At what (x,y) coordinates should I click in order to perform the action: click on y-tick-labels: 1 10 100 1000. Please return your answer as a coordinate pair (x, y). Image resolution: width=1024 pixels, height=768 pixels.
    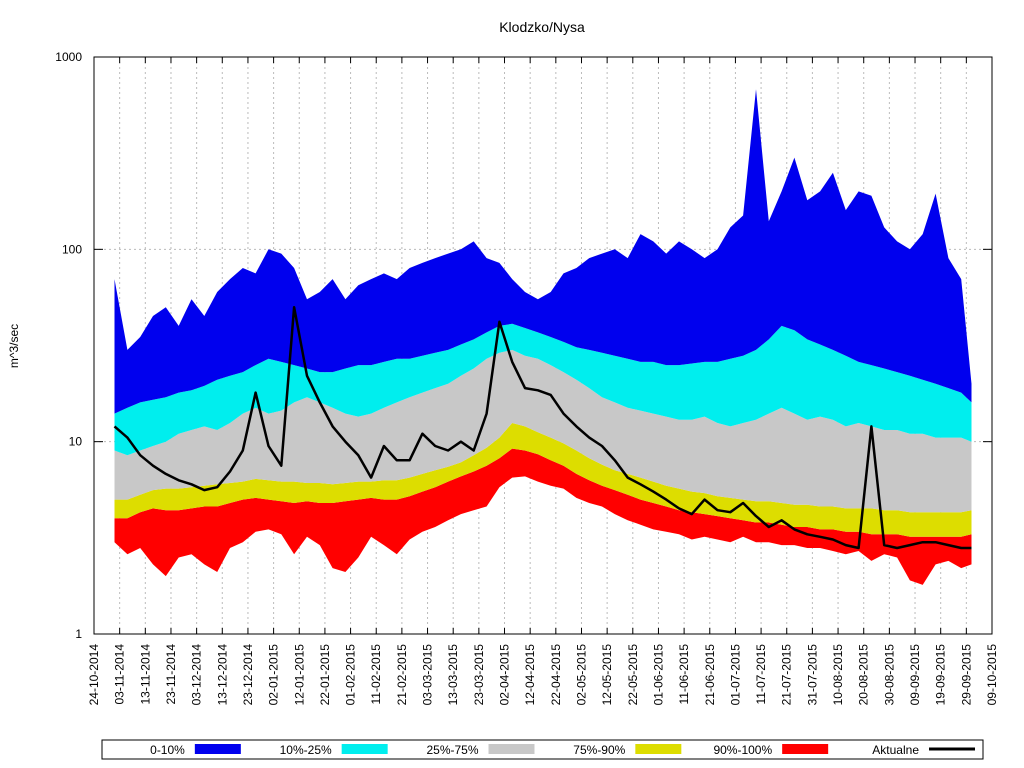
    Looking at the image, I should click on (68, 345).